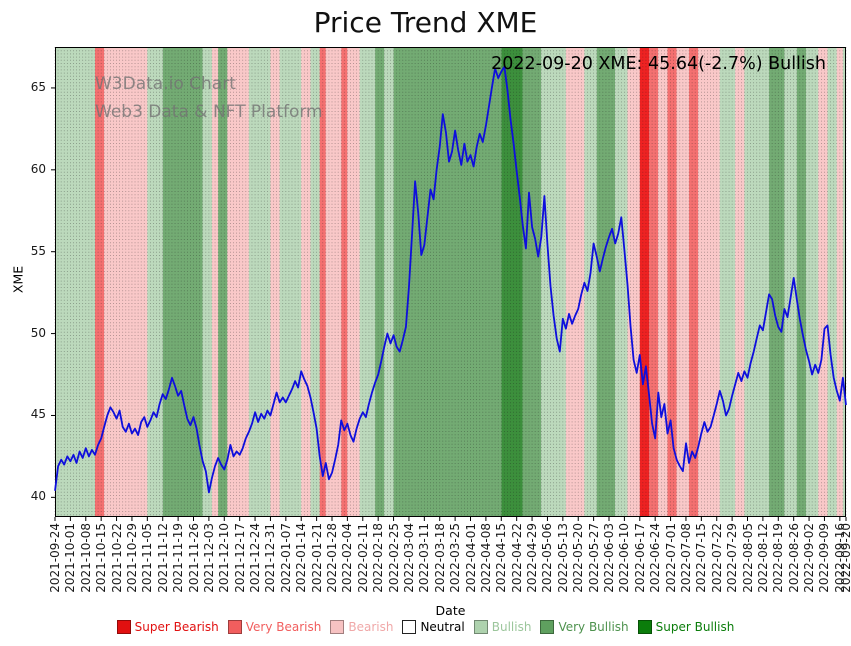  I want to click on x-tick-2022-02-04: 2022-02-04, so click(347, 558).